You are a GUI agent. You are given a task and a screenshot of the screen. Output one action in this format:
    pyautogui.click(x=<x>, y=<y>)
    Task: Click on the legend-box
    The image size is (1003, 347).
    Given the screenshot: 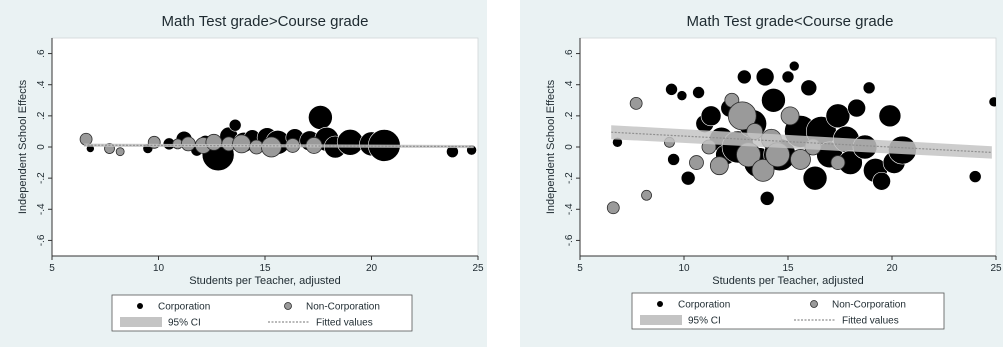 What is the action you would take?
    pyautogui.click(x=788, y=311)
    